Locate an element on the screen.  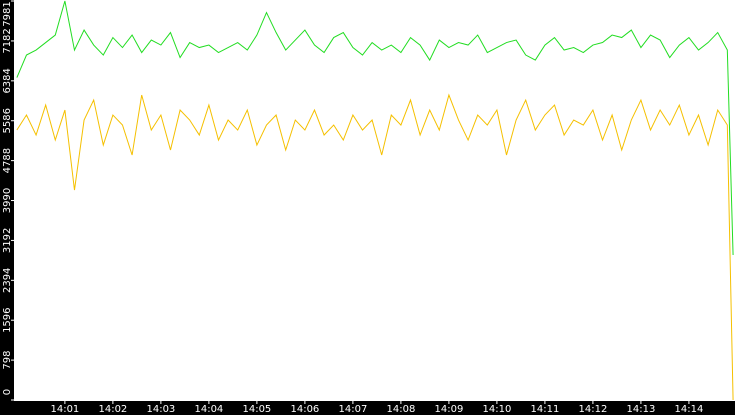
y-tick-label: 4788 is located at coordinates (7, 160).